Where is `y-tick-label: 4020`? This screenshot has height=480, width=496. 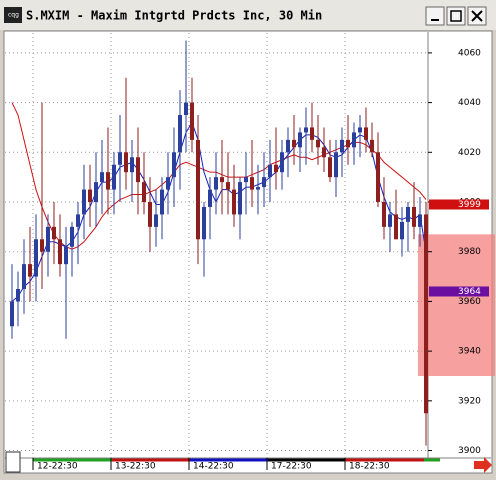 y-tick-label: 4020 is located at coordinates (469, 153).